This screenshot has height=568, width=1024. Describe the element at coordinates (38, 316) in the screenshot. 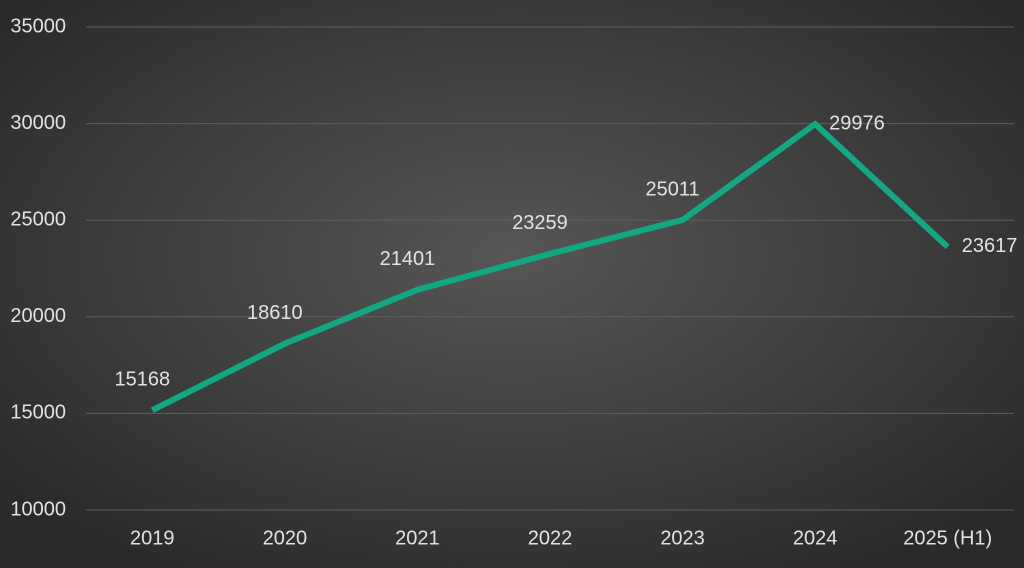

I see `y-tick-label: 20000` at that location.